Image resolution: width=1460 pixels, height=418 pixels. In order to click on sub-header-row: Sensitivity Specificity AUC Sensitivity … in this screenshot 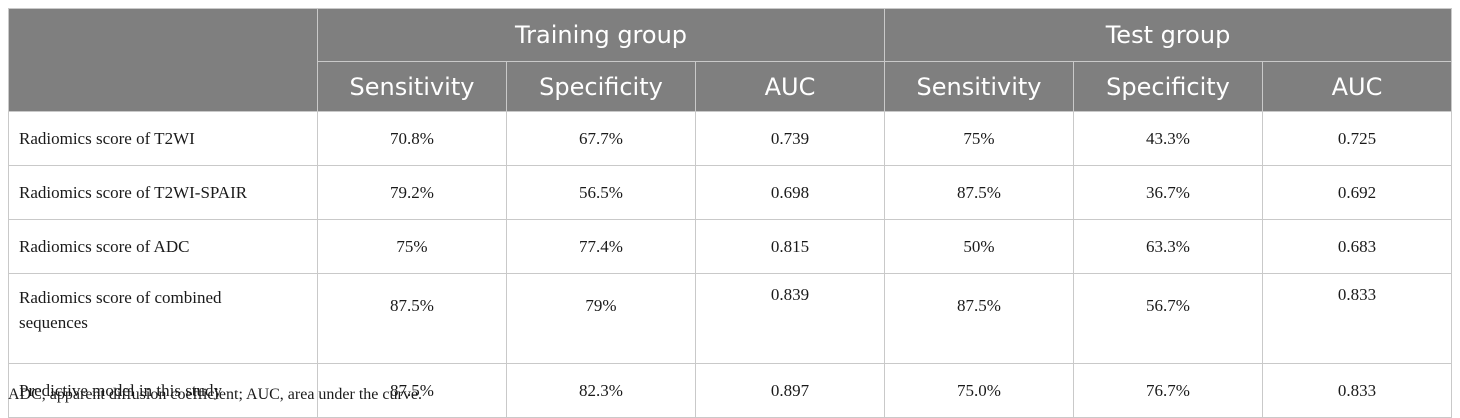, I will do `click(731, 86)`.